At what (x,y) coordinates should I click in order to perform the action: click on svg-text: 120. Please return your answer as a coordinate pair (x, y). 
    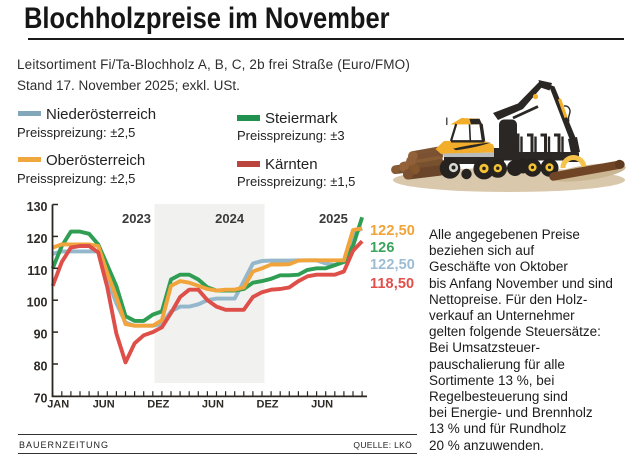
    Looking at the image, I should click on (37, 239).